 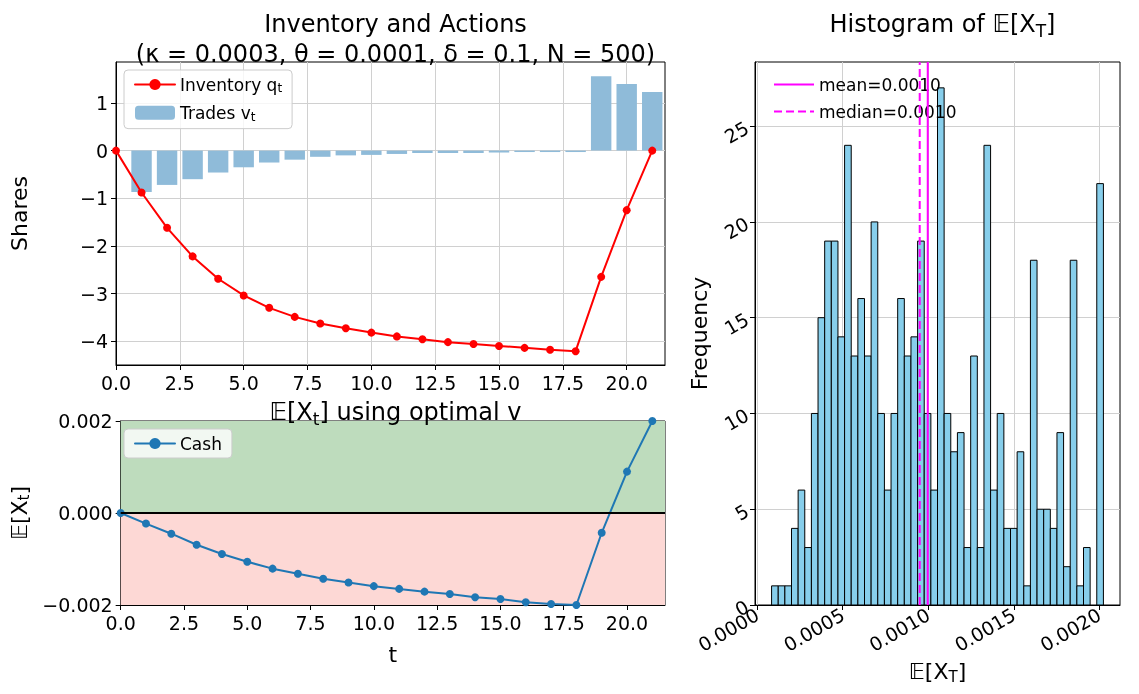 I want to click on y-tick-label: 25, so click(x=736, y=132).